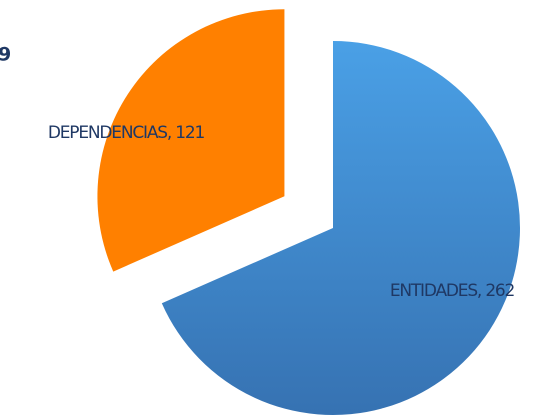  What do you see at coordinates (126, 133) in the screenshot?
I see `data-label: DEPENDENCIAS, 121` at bounding box center [126, 133].